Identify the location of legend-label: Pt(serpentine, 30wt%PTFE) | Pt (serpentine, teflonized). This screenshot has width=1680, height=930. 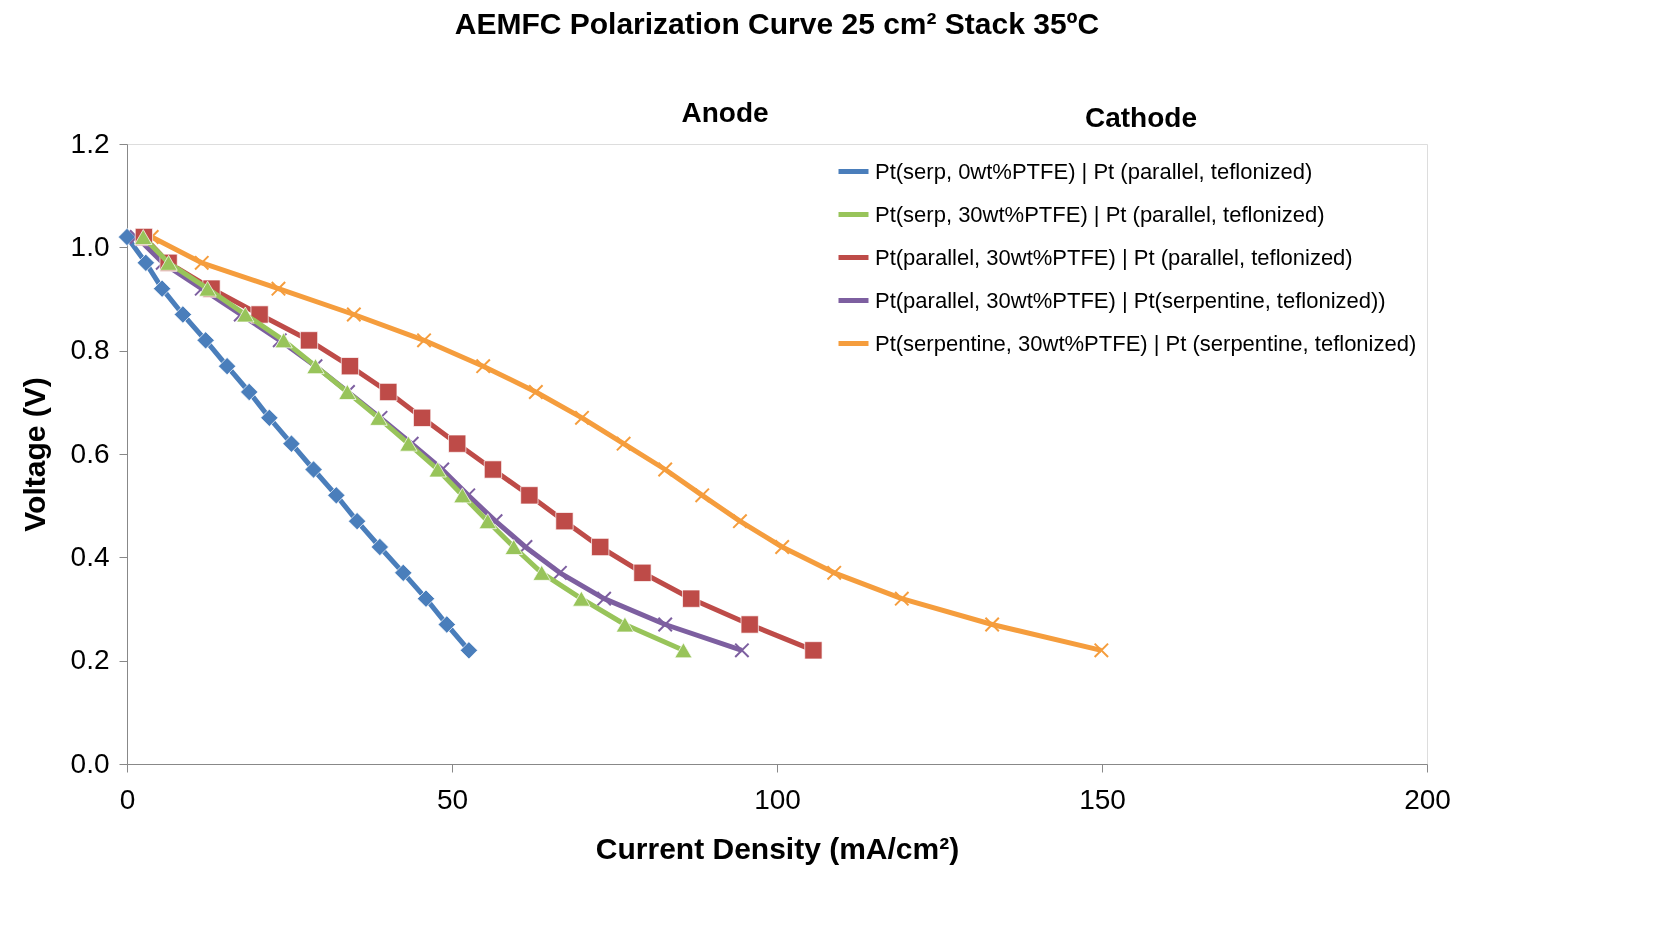
(1146, 343).